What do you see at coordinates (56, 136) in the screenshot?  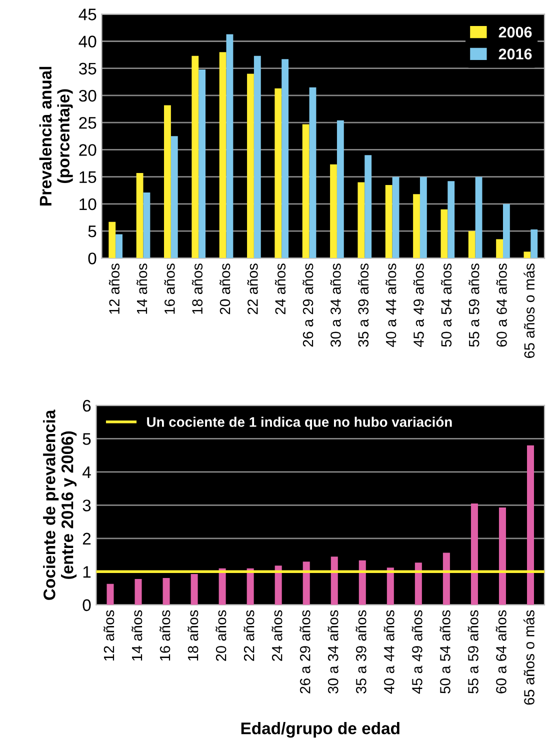 I see `y-axis-title: Prevalencia anual (porcentaje)` at bounding box center [56, 136].